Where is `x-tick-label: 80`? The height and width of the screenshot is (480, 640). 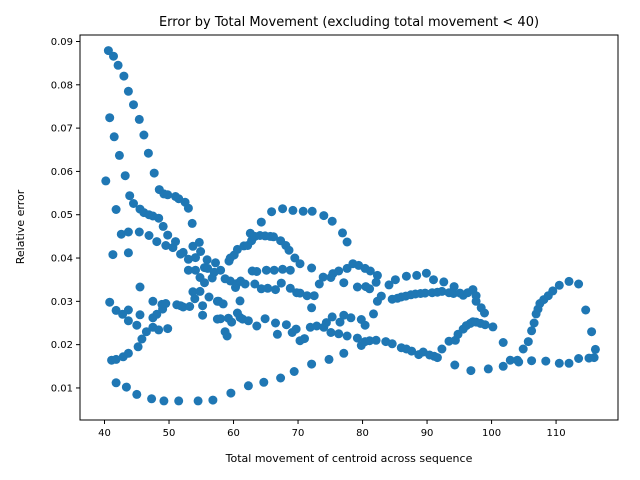
x-tick-label: 80 is located at coordinates (362, 433).